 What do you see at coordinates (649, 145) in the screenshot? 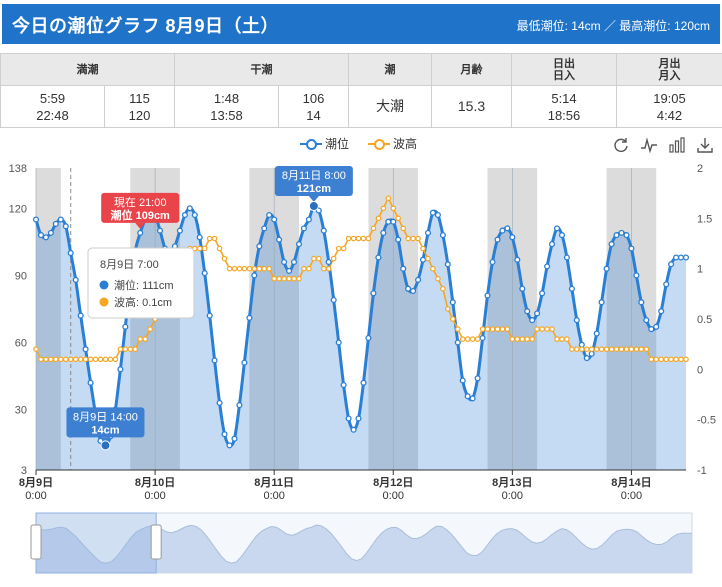
I see `line-chart-icon` at bounding box center [649, 145].